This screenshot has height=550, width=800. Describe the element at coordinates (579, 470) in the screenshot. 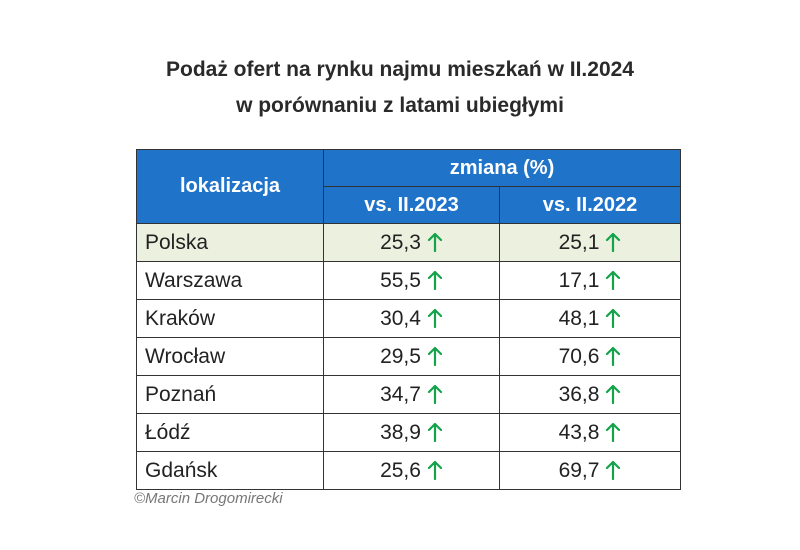

I see `value-text: 69,7` at that location.